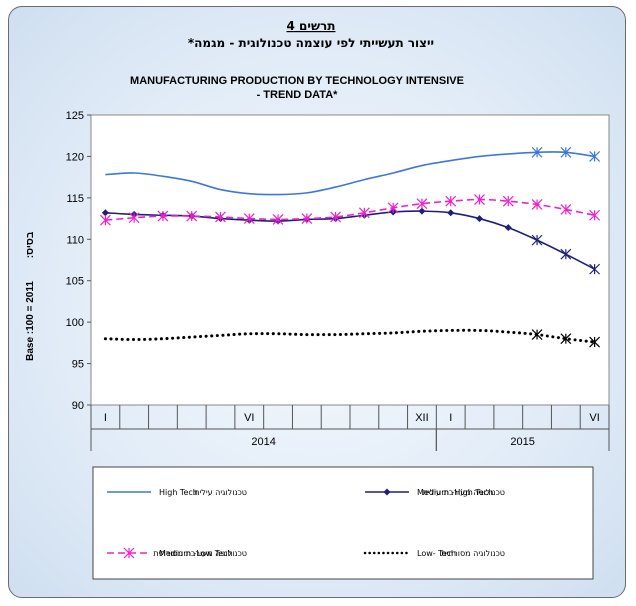  I want to click on legend-name-he: טכנולוגיה מסורתית, so click(473, 553).